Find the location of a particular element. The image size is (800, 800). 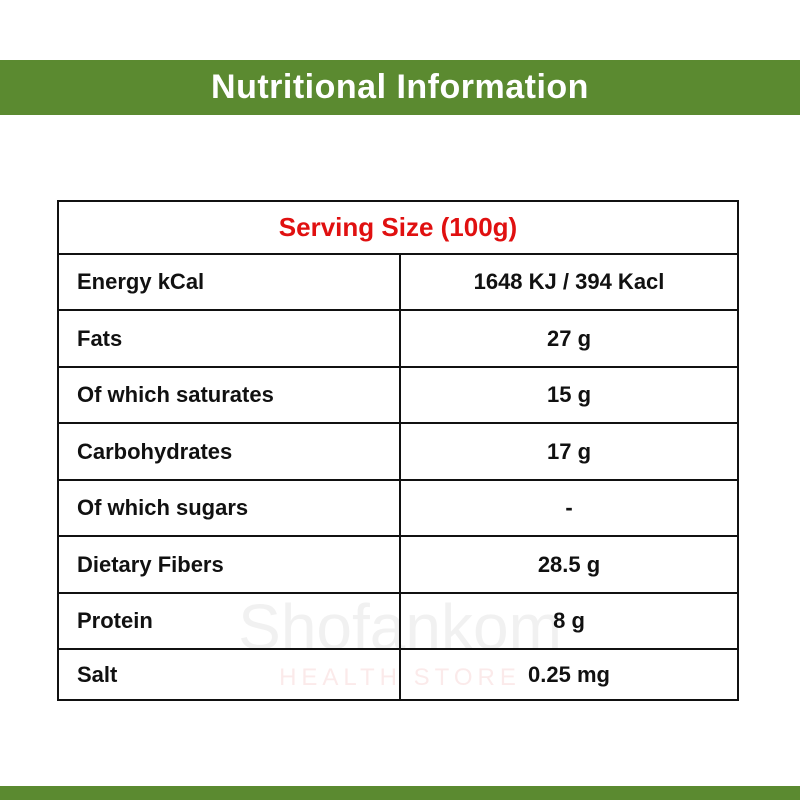

title: Nutritional Information is located at coordinates (400, 87).